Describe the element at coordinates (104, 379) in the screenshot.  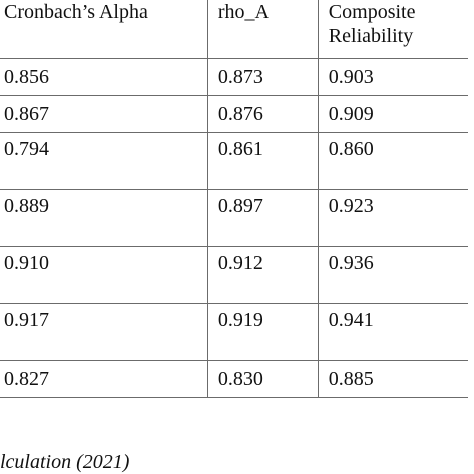
I see `cell-alpha: 0.827` at that location.